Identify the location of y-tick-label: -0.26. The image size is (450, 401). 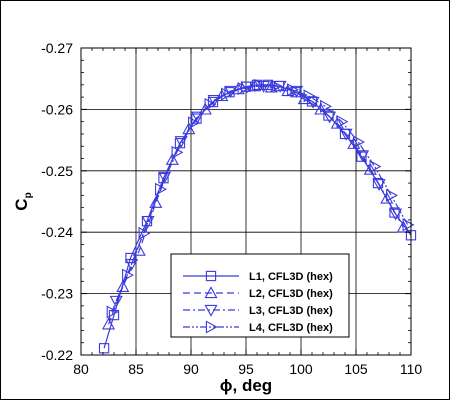
(57, 109).